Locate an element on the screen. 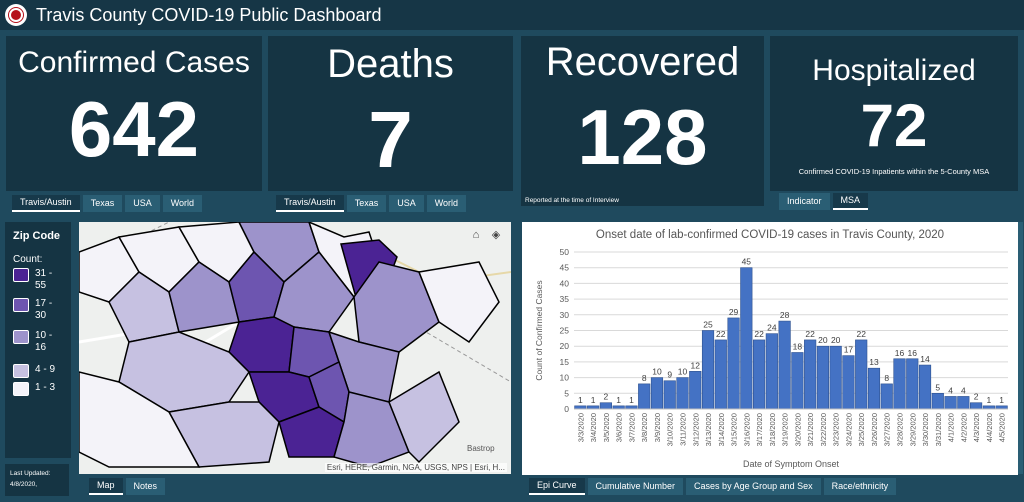 The image size is (1024, 502). map-tabs: Map Notes is located at coordinates (127, 486).